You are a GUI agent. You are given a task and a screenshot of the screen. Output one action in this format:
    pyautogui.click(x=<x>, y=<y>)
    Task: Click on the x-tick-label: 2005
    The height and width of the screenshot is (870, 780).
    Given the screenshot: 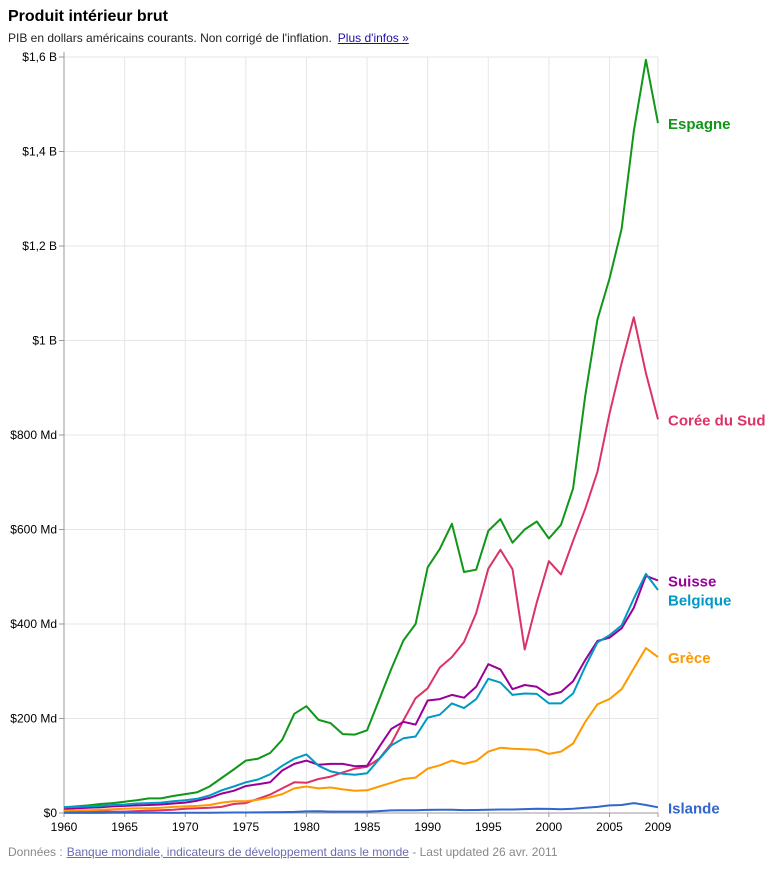 What is the action you would take?
    pyautogui.click(x=609, y=827)
    